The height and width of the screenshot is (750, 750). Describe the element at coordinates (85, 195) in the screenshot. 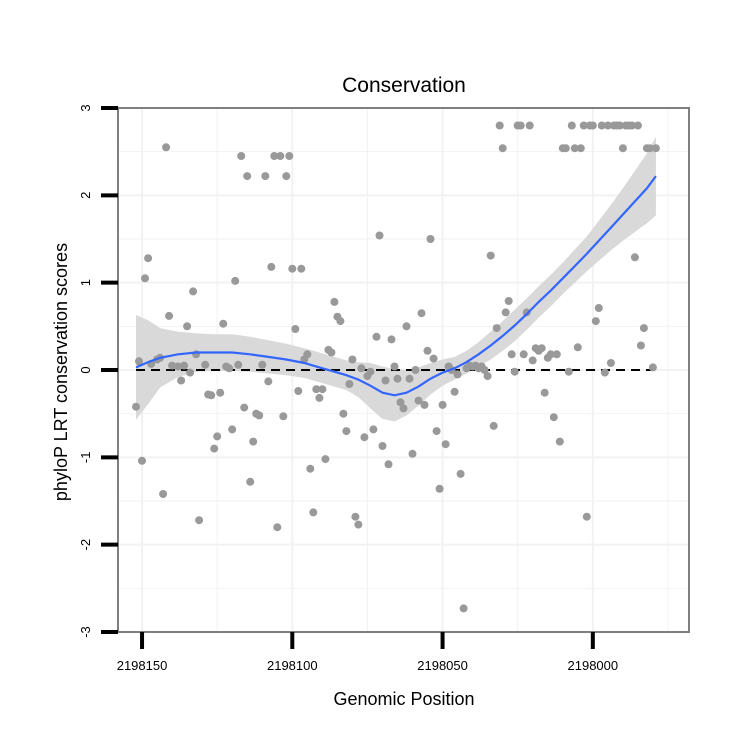

I see `y-tick-label: 2` at that location.